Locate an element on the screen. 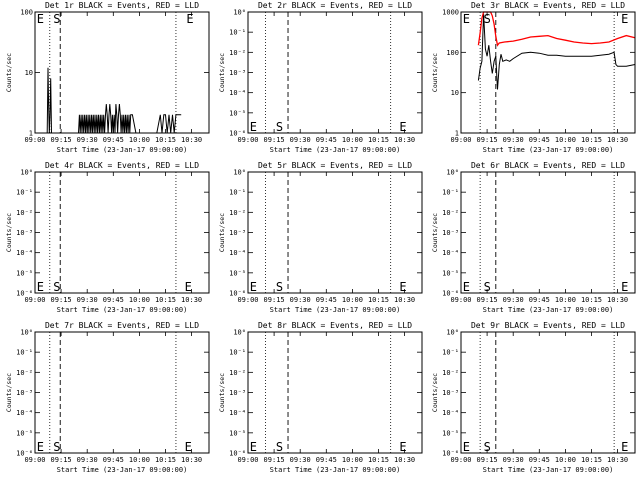  panel-title: Det 1r BLACK = Events, RED = LLD is located at coordinates (122, 5).